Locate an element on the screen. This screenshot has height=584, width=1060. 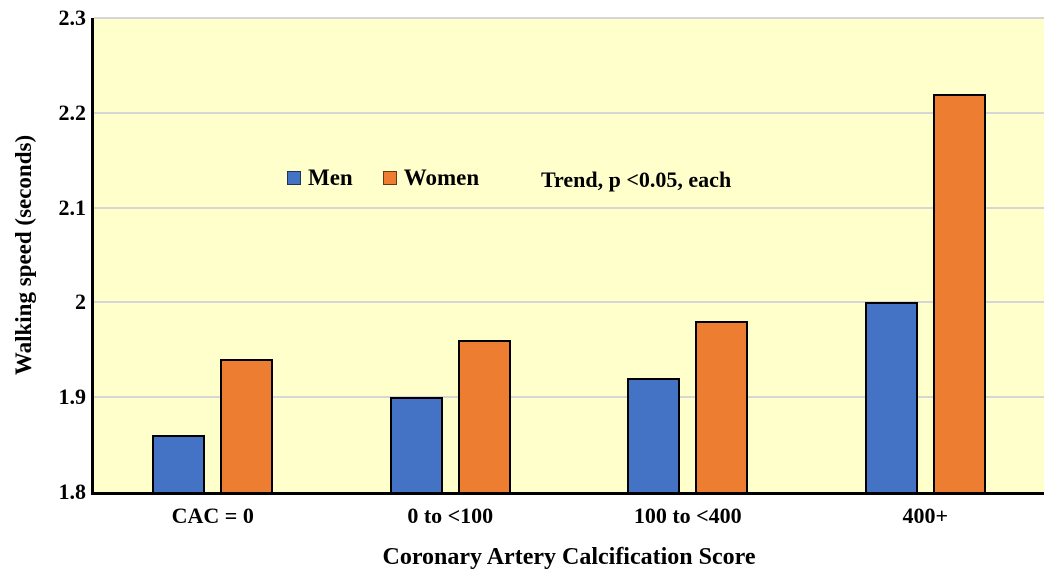
x-tick-label-3: 400+ is located at coordinates (925, 515).